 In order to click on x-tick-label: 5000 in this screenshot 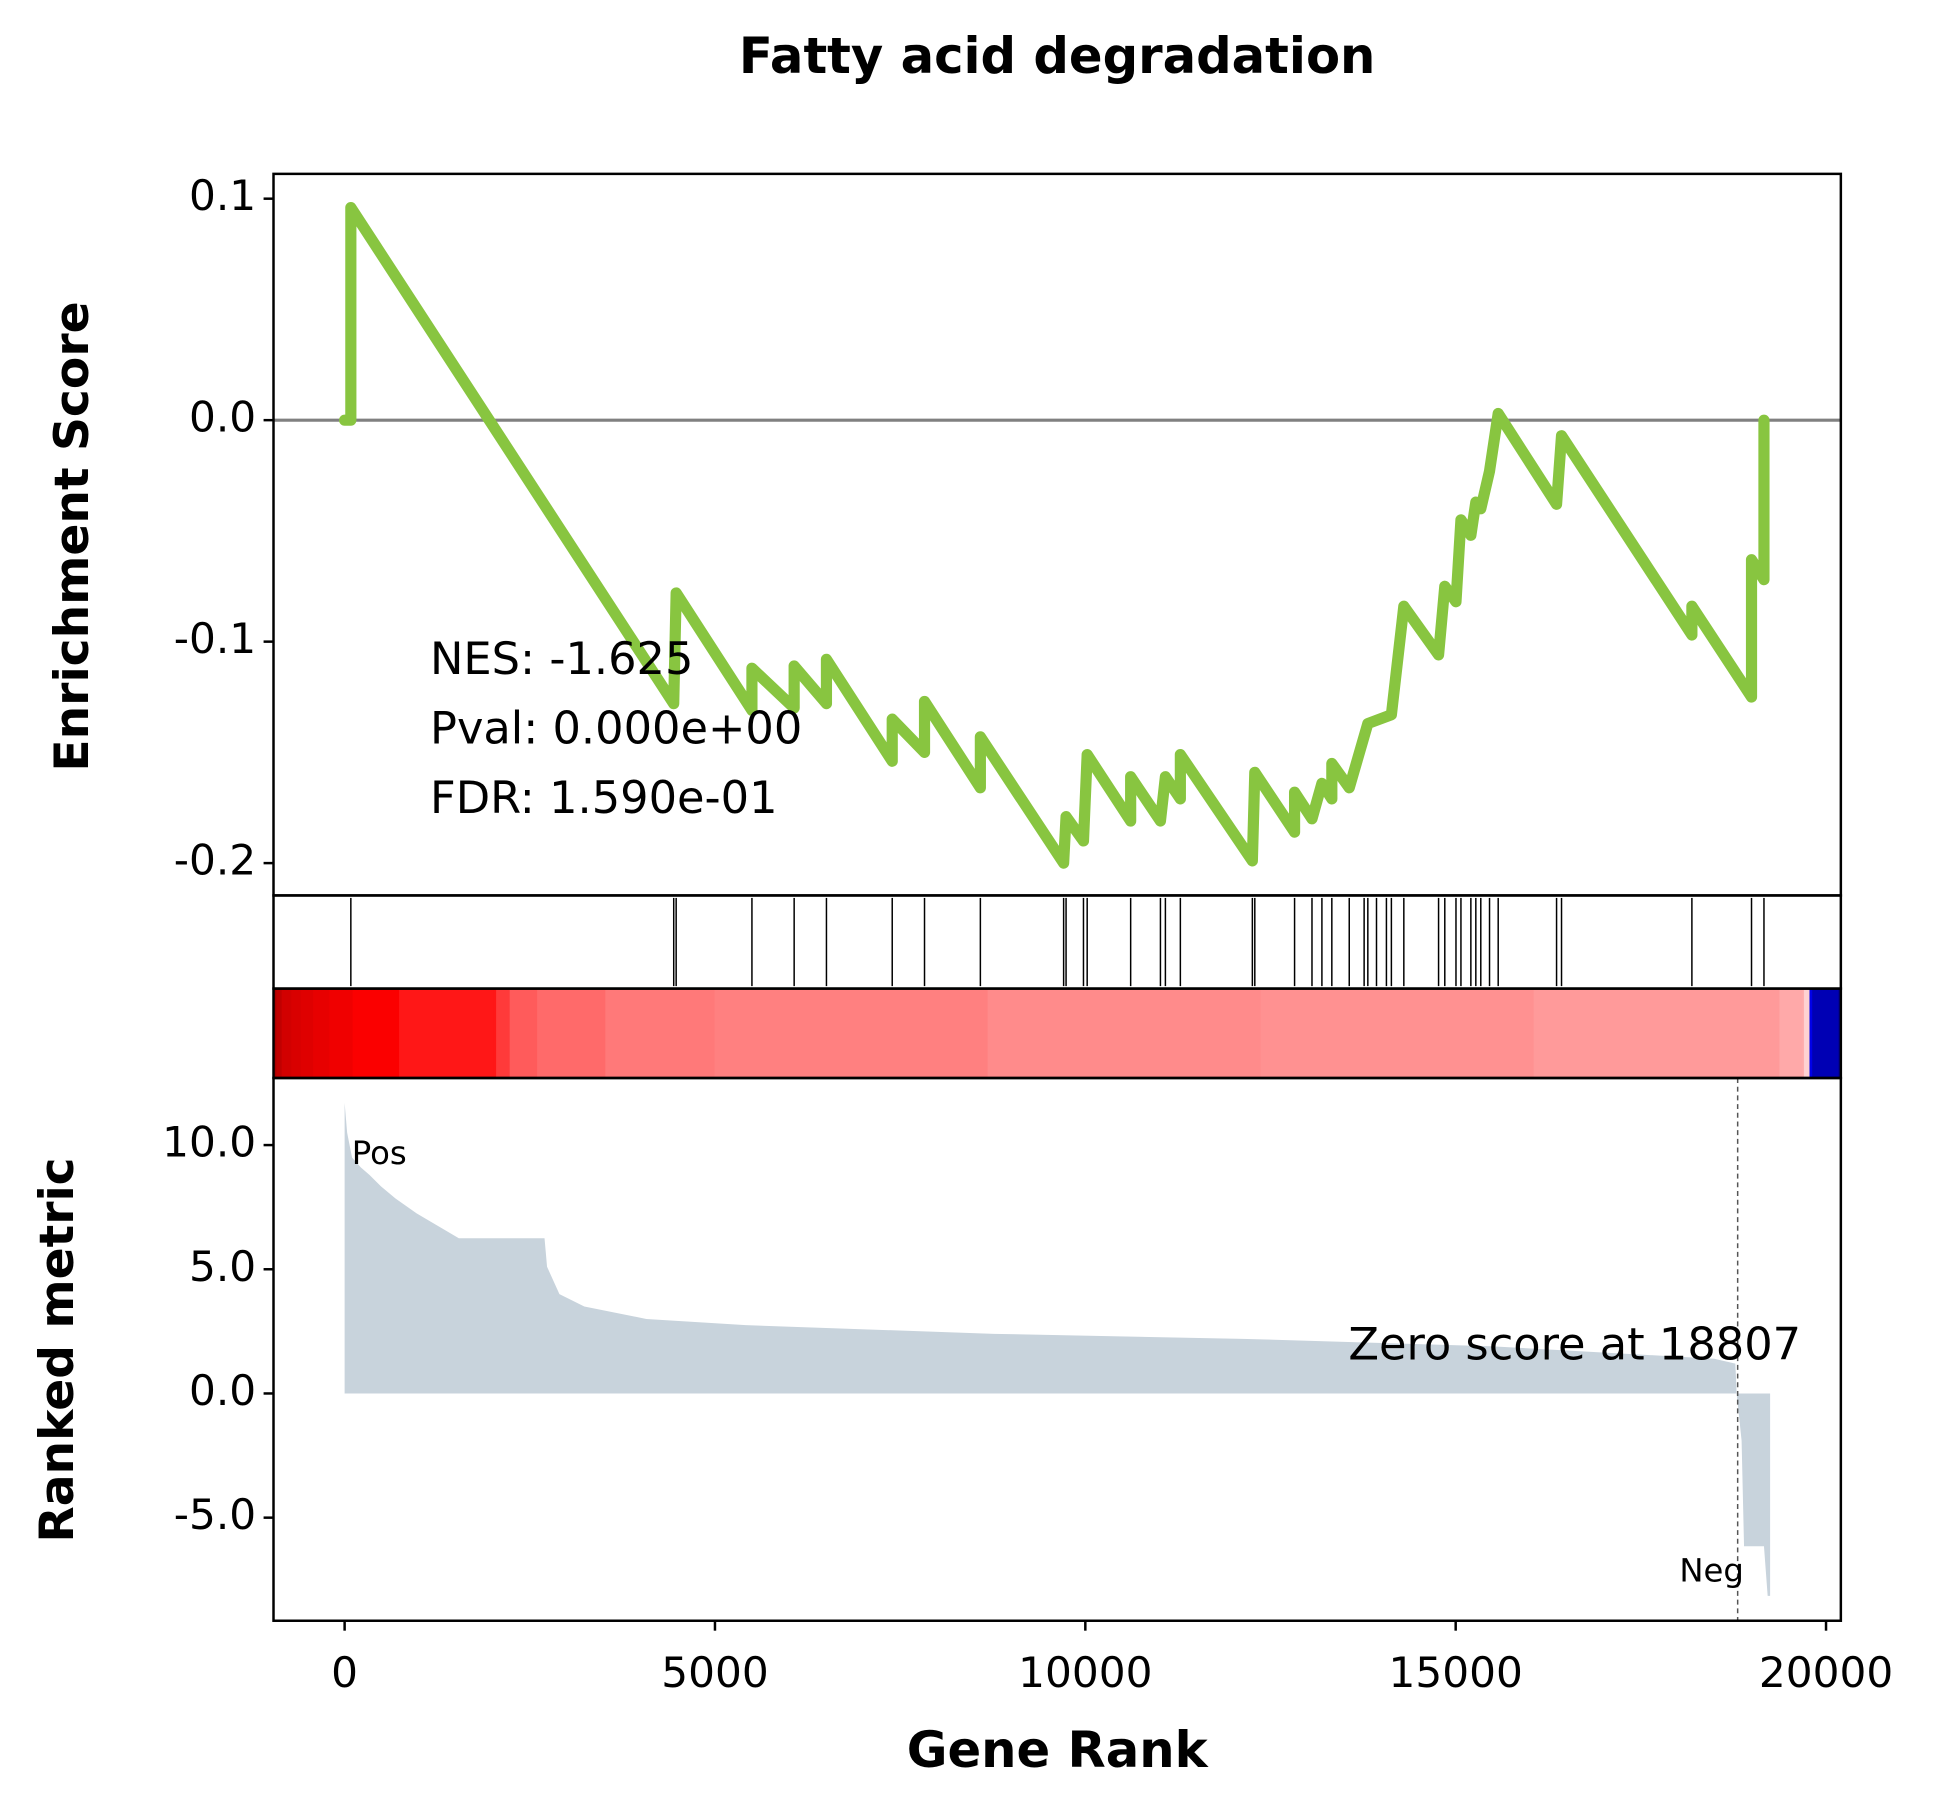, I will do `click(714, 1672)`.